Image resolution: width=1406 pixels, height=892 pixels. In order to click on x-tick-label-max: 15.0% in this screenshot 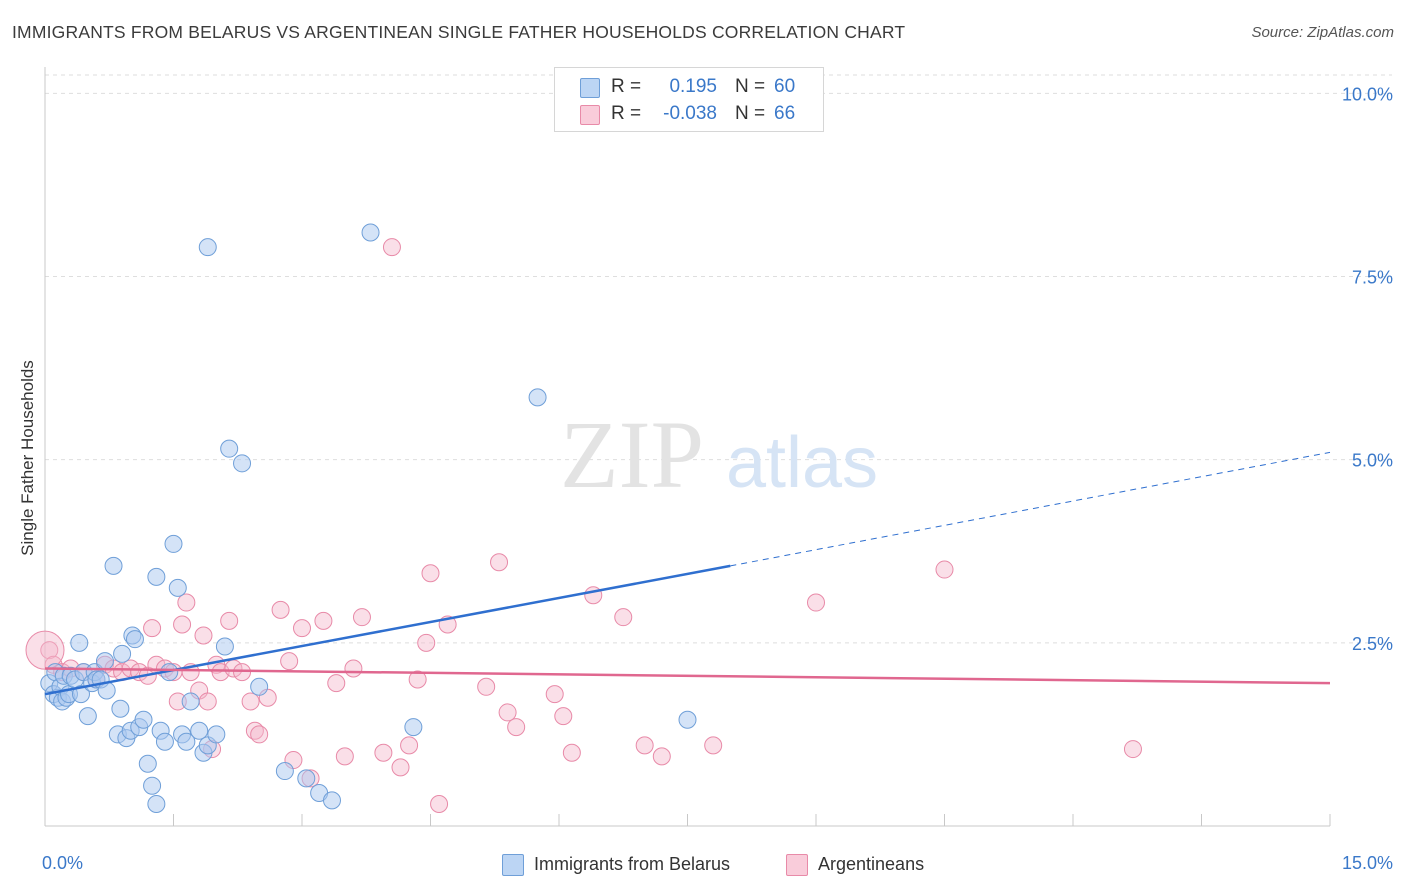, I will do `click(1367, 863)`.